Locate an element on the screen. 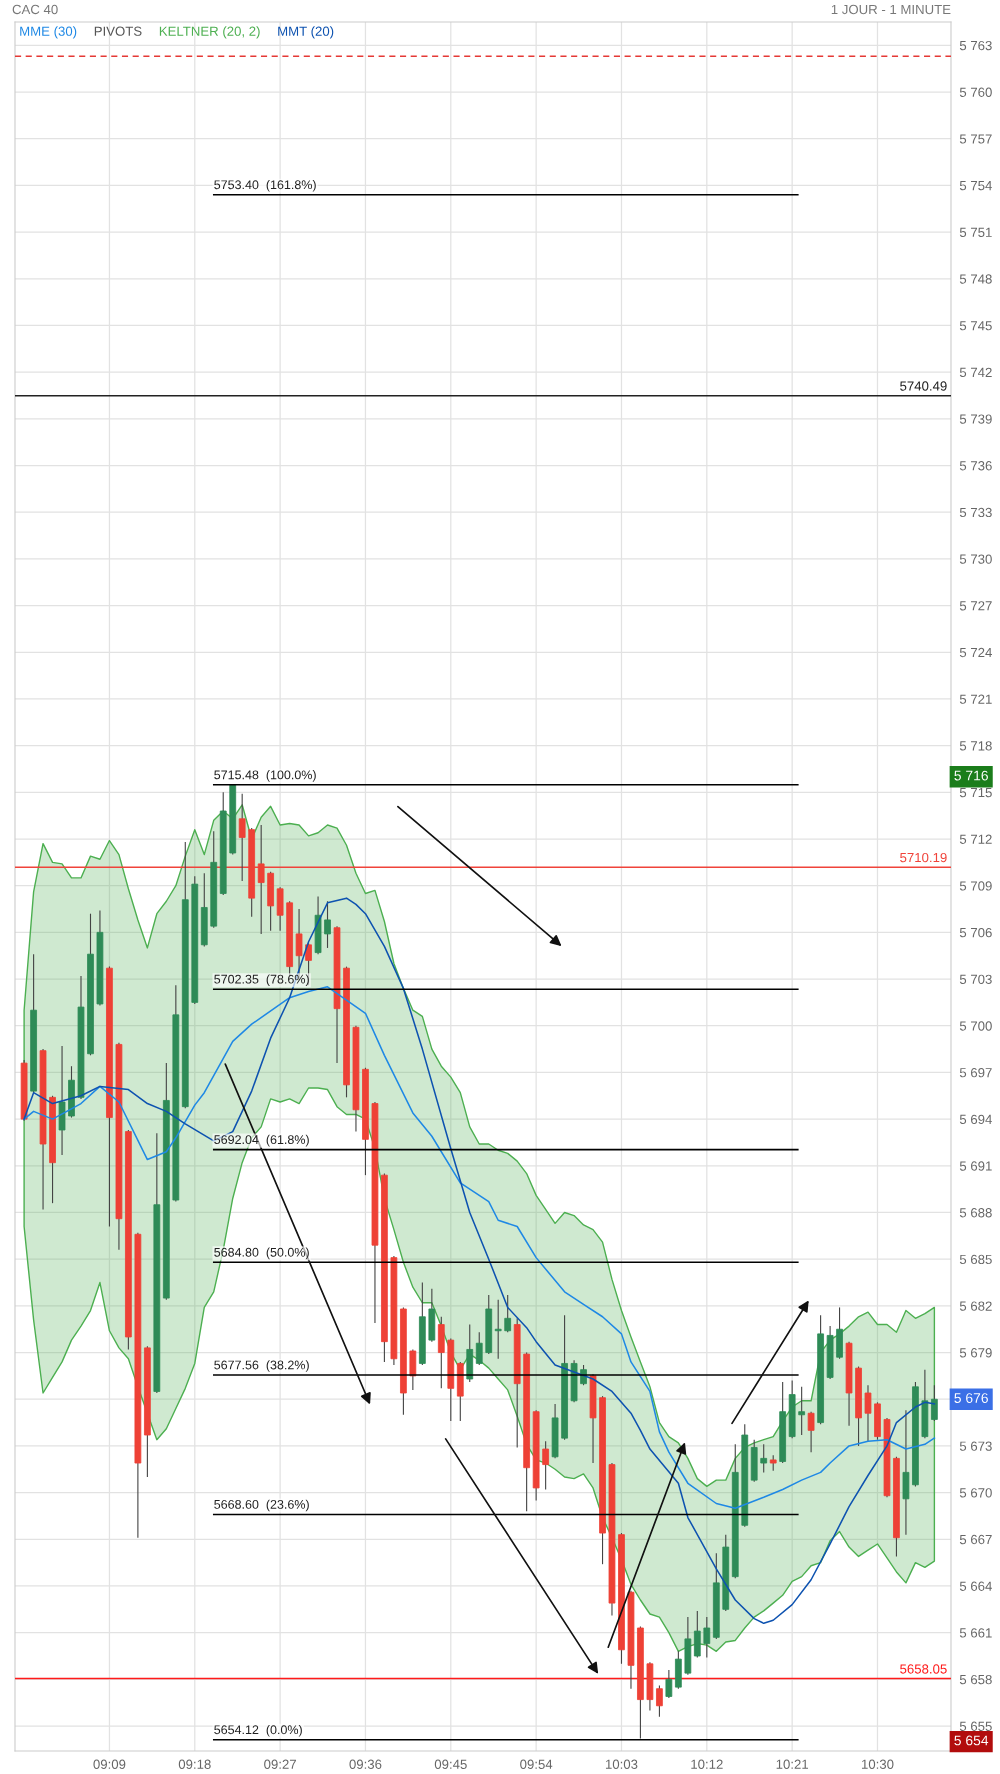 This screenshot has height=1774, width=1000. legend-label: KELTNER (20, 2) is located at coordinates (209, 32).